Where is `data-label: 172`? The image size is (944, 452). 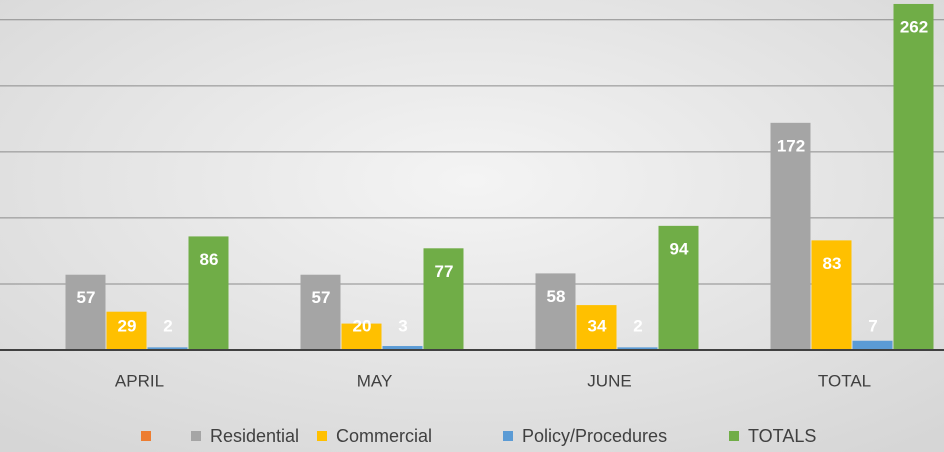
data-label: 172 is located at coordinates (791, 145).